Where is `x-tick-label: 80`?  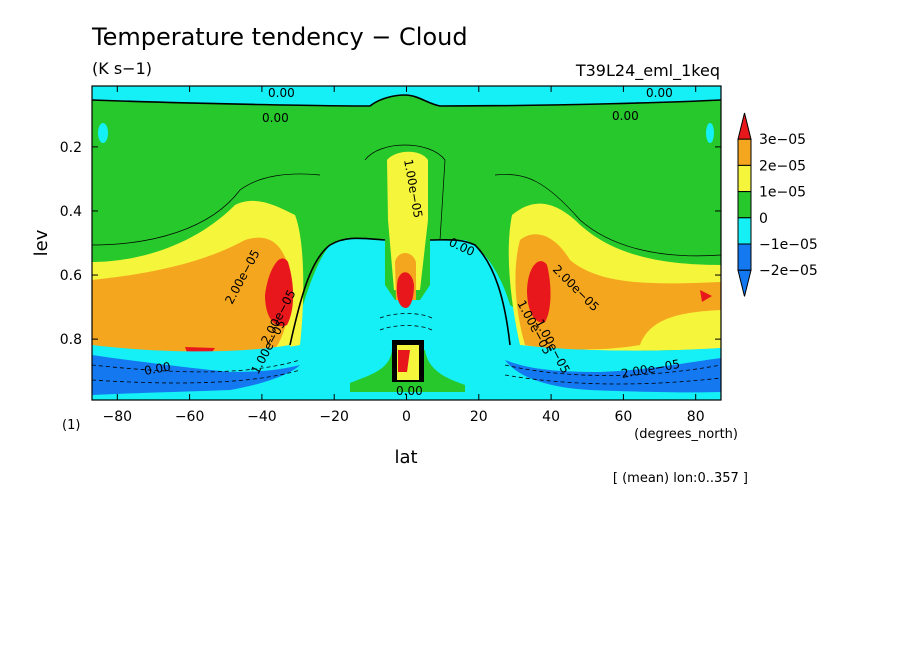 x-tick-label: 80 is located at coordinates (696, 417).